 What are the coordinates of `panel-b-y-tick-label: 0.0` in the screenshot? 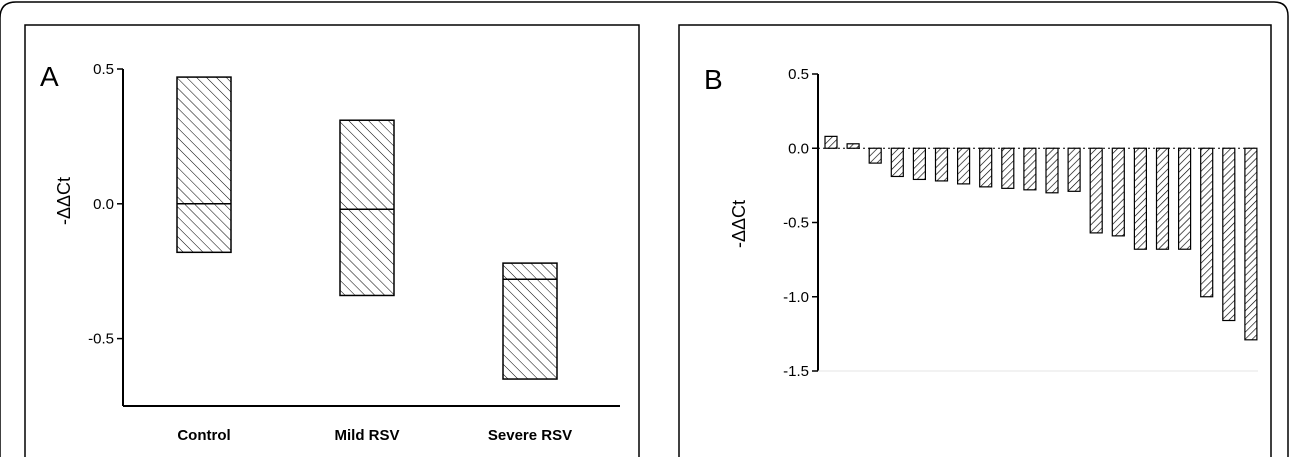 It's located at (798, 148).